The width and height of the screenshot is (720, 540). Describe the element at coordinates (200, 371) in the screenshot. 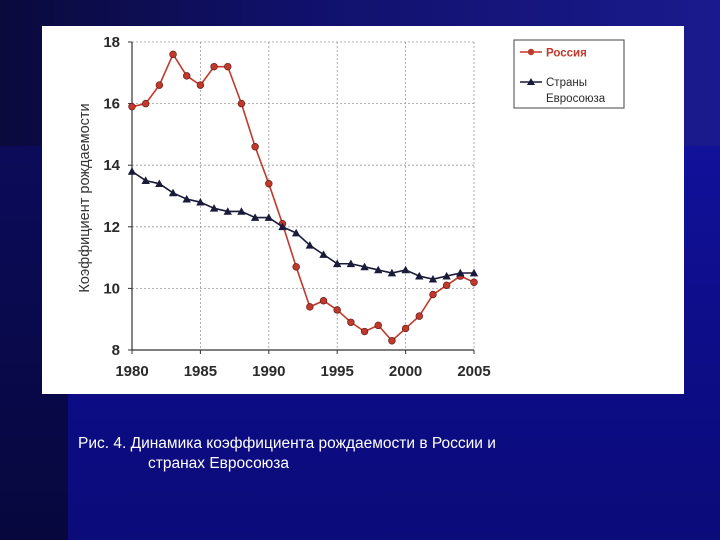

I see `x-tick-label: 1985` at that location.